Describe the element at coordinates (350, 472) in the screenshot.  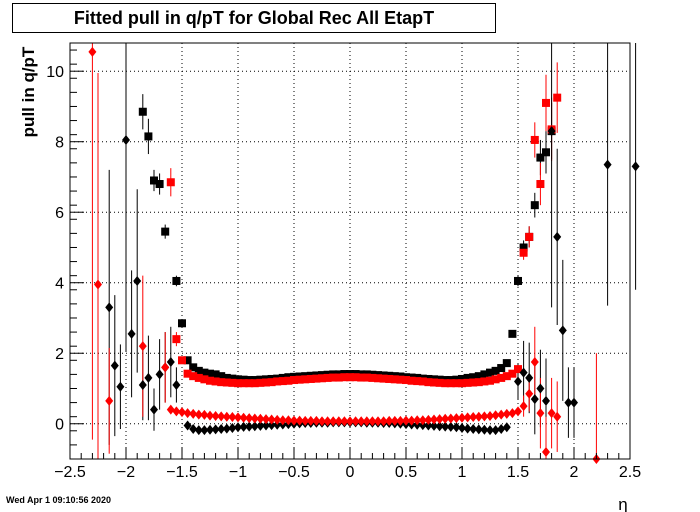
I see `x-tick-label: 0` at that location.